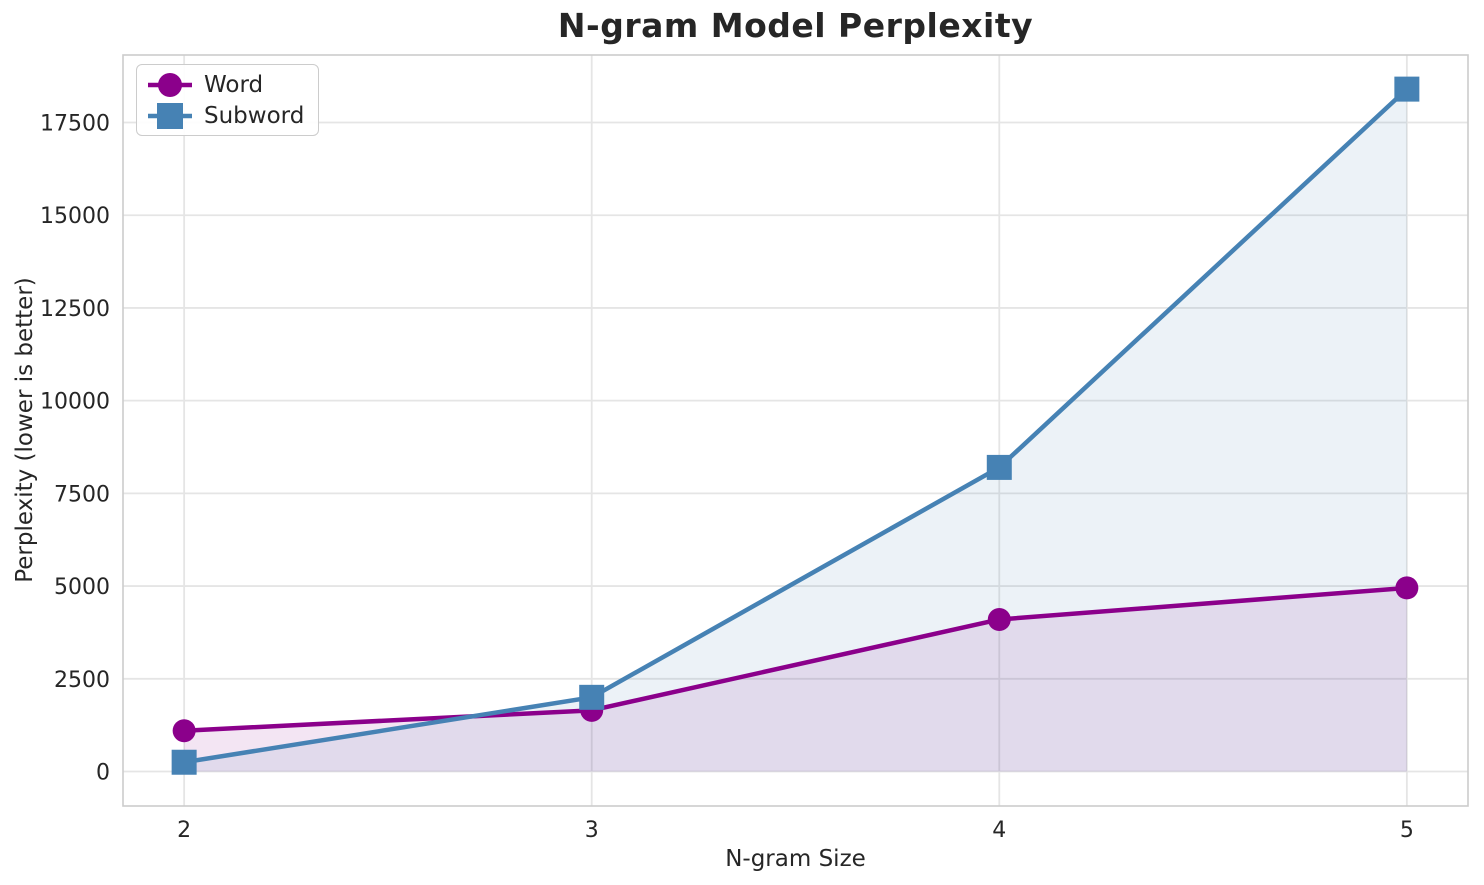 The width and height of the screenshot is (1484, 885). I want to click on x-tick-label: 2, so click(184, 830).